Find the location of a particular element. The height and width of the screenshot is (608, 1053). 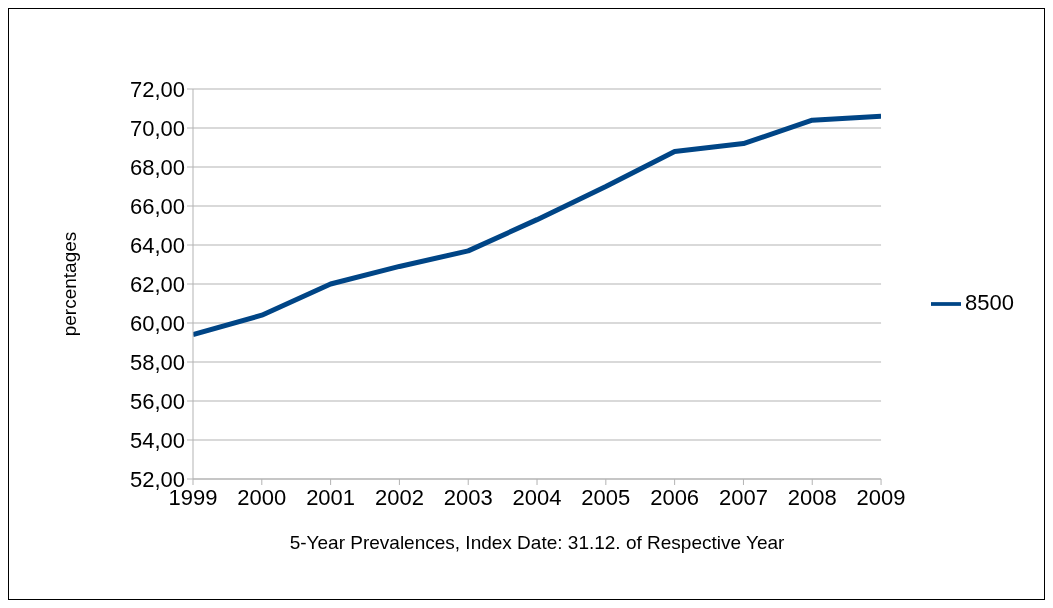

y-tick-label: 66,00 is located at coordinates (157, 206).